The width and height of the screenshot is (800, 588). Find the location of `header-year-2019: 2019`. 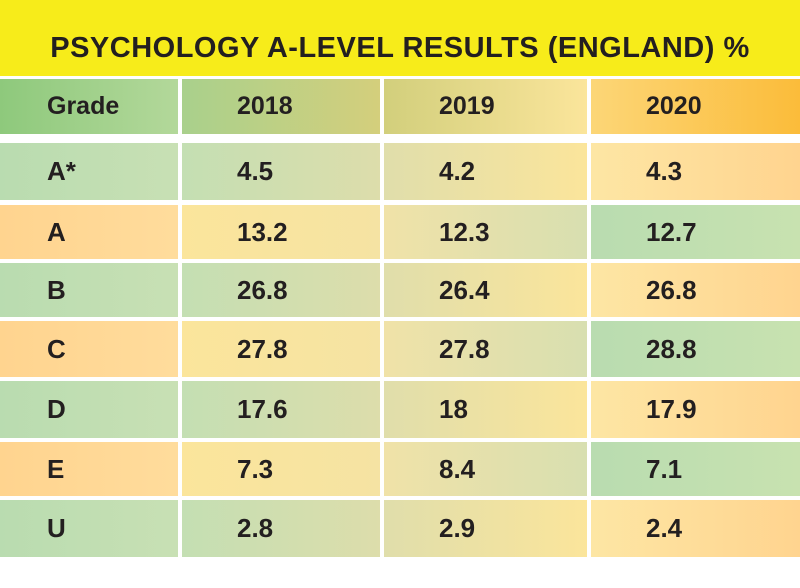

header-year-2019: 2019 is located at coordinates (485, 106).